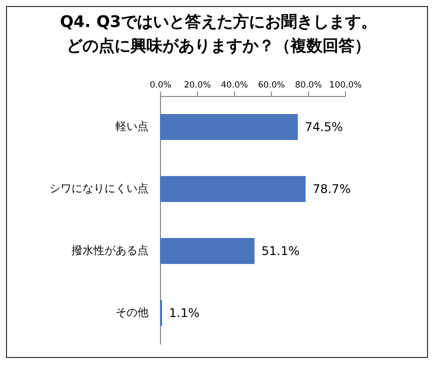 The width and height of the screenshot is (436, 367). What do you see at coordinates (110, 250) in the screenshot?
I see `y-tick-label: 撥水性がある点` at bounding box center [110, 250].